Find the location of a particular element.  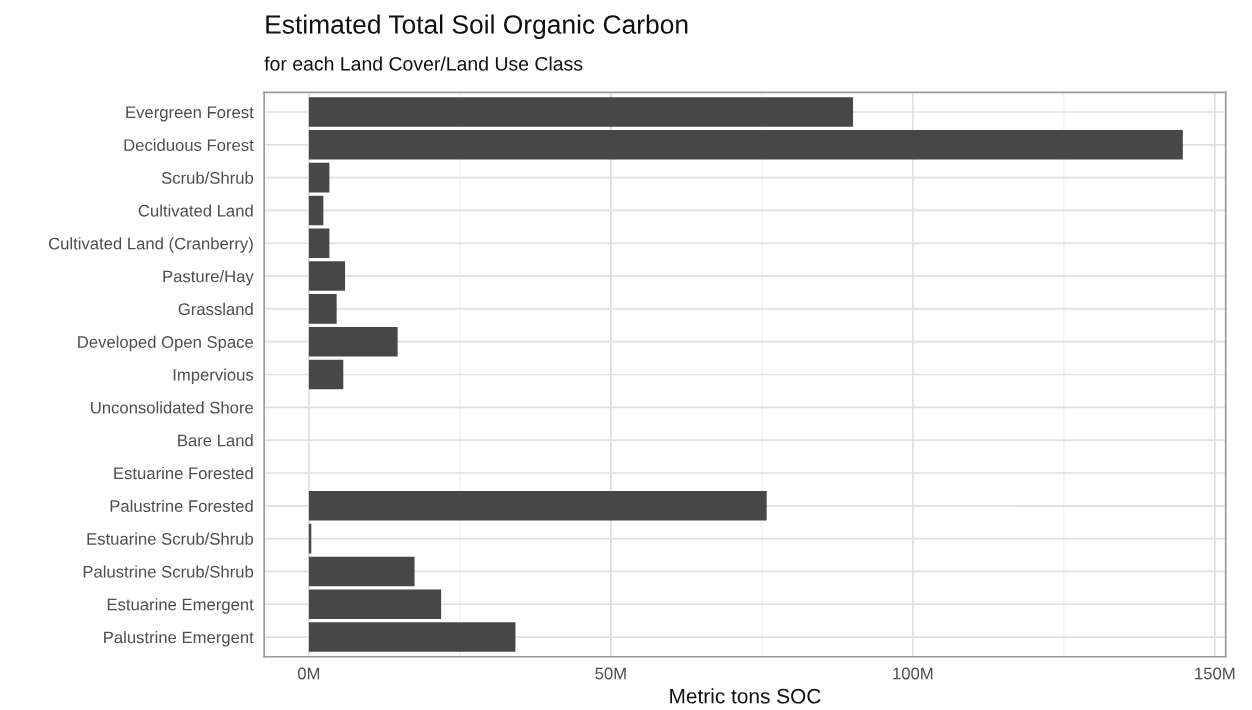

y-tick-label: Palustrine Scrub/Shrub is located at coordinates (168, 571).